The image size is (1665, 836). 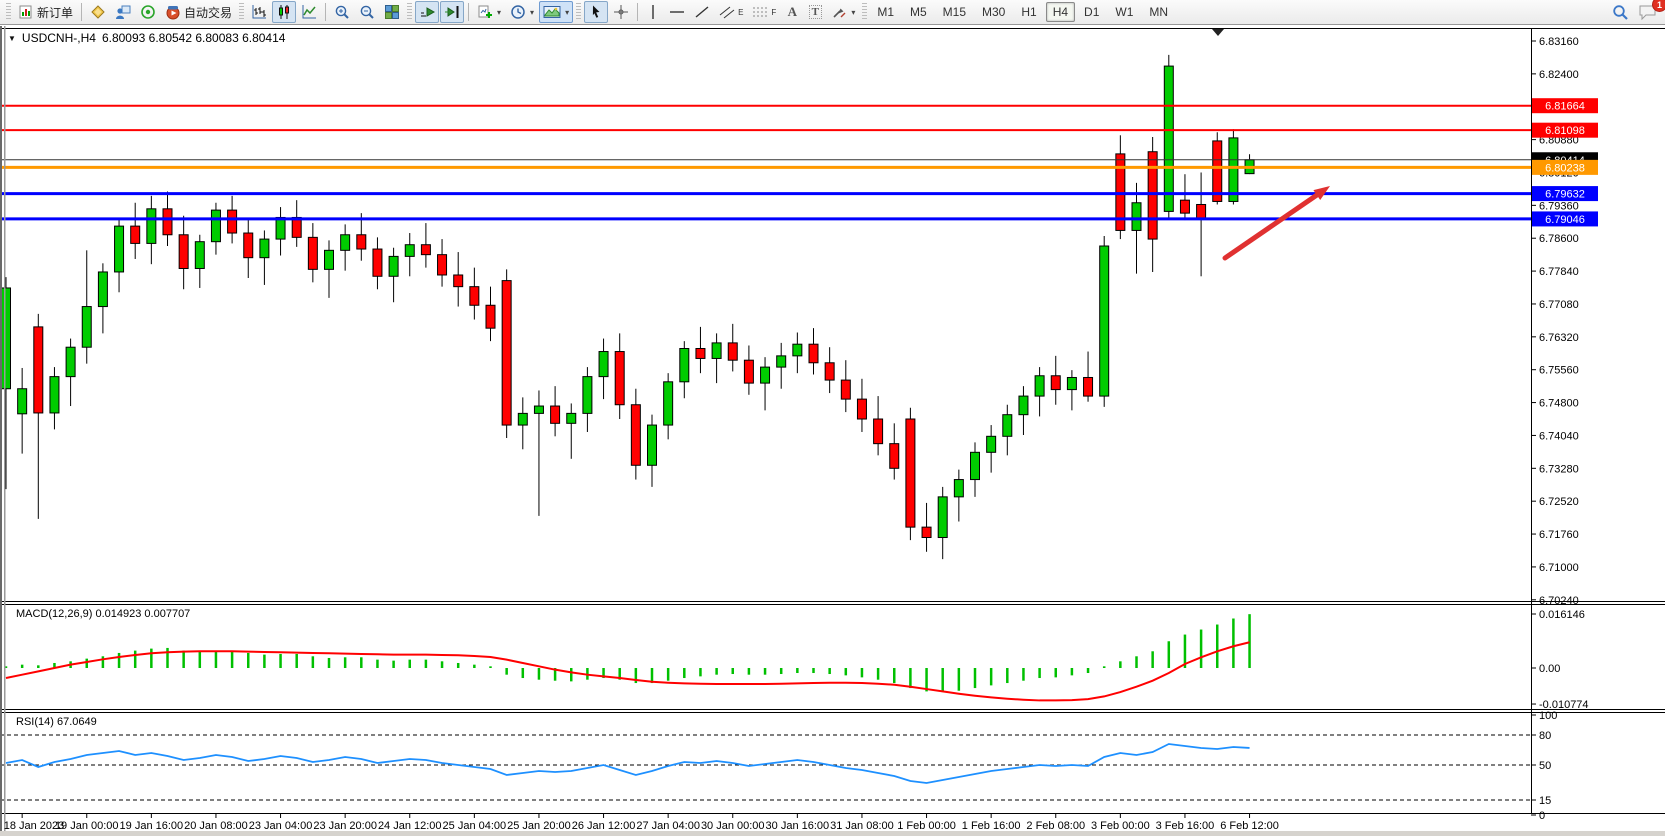 What do you see at coordinates (281, 826) in the screenshot?
I see `svg-text: 23 Jan 04:00` at bounding box center [281, 826].